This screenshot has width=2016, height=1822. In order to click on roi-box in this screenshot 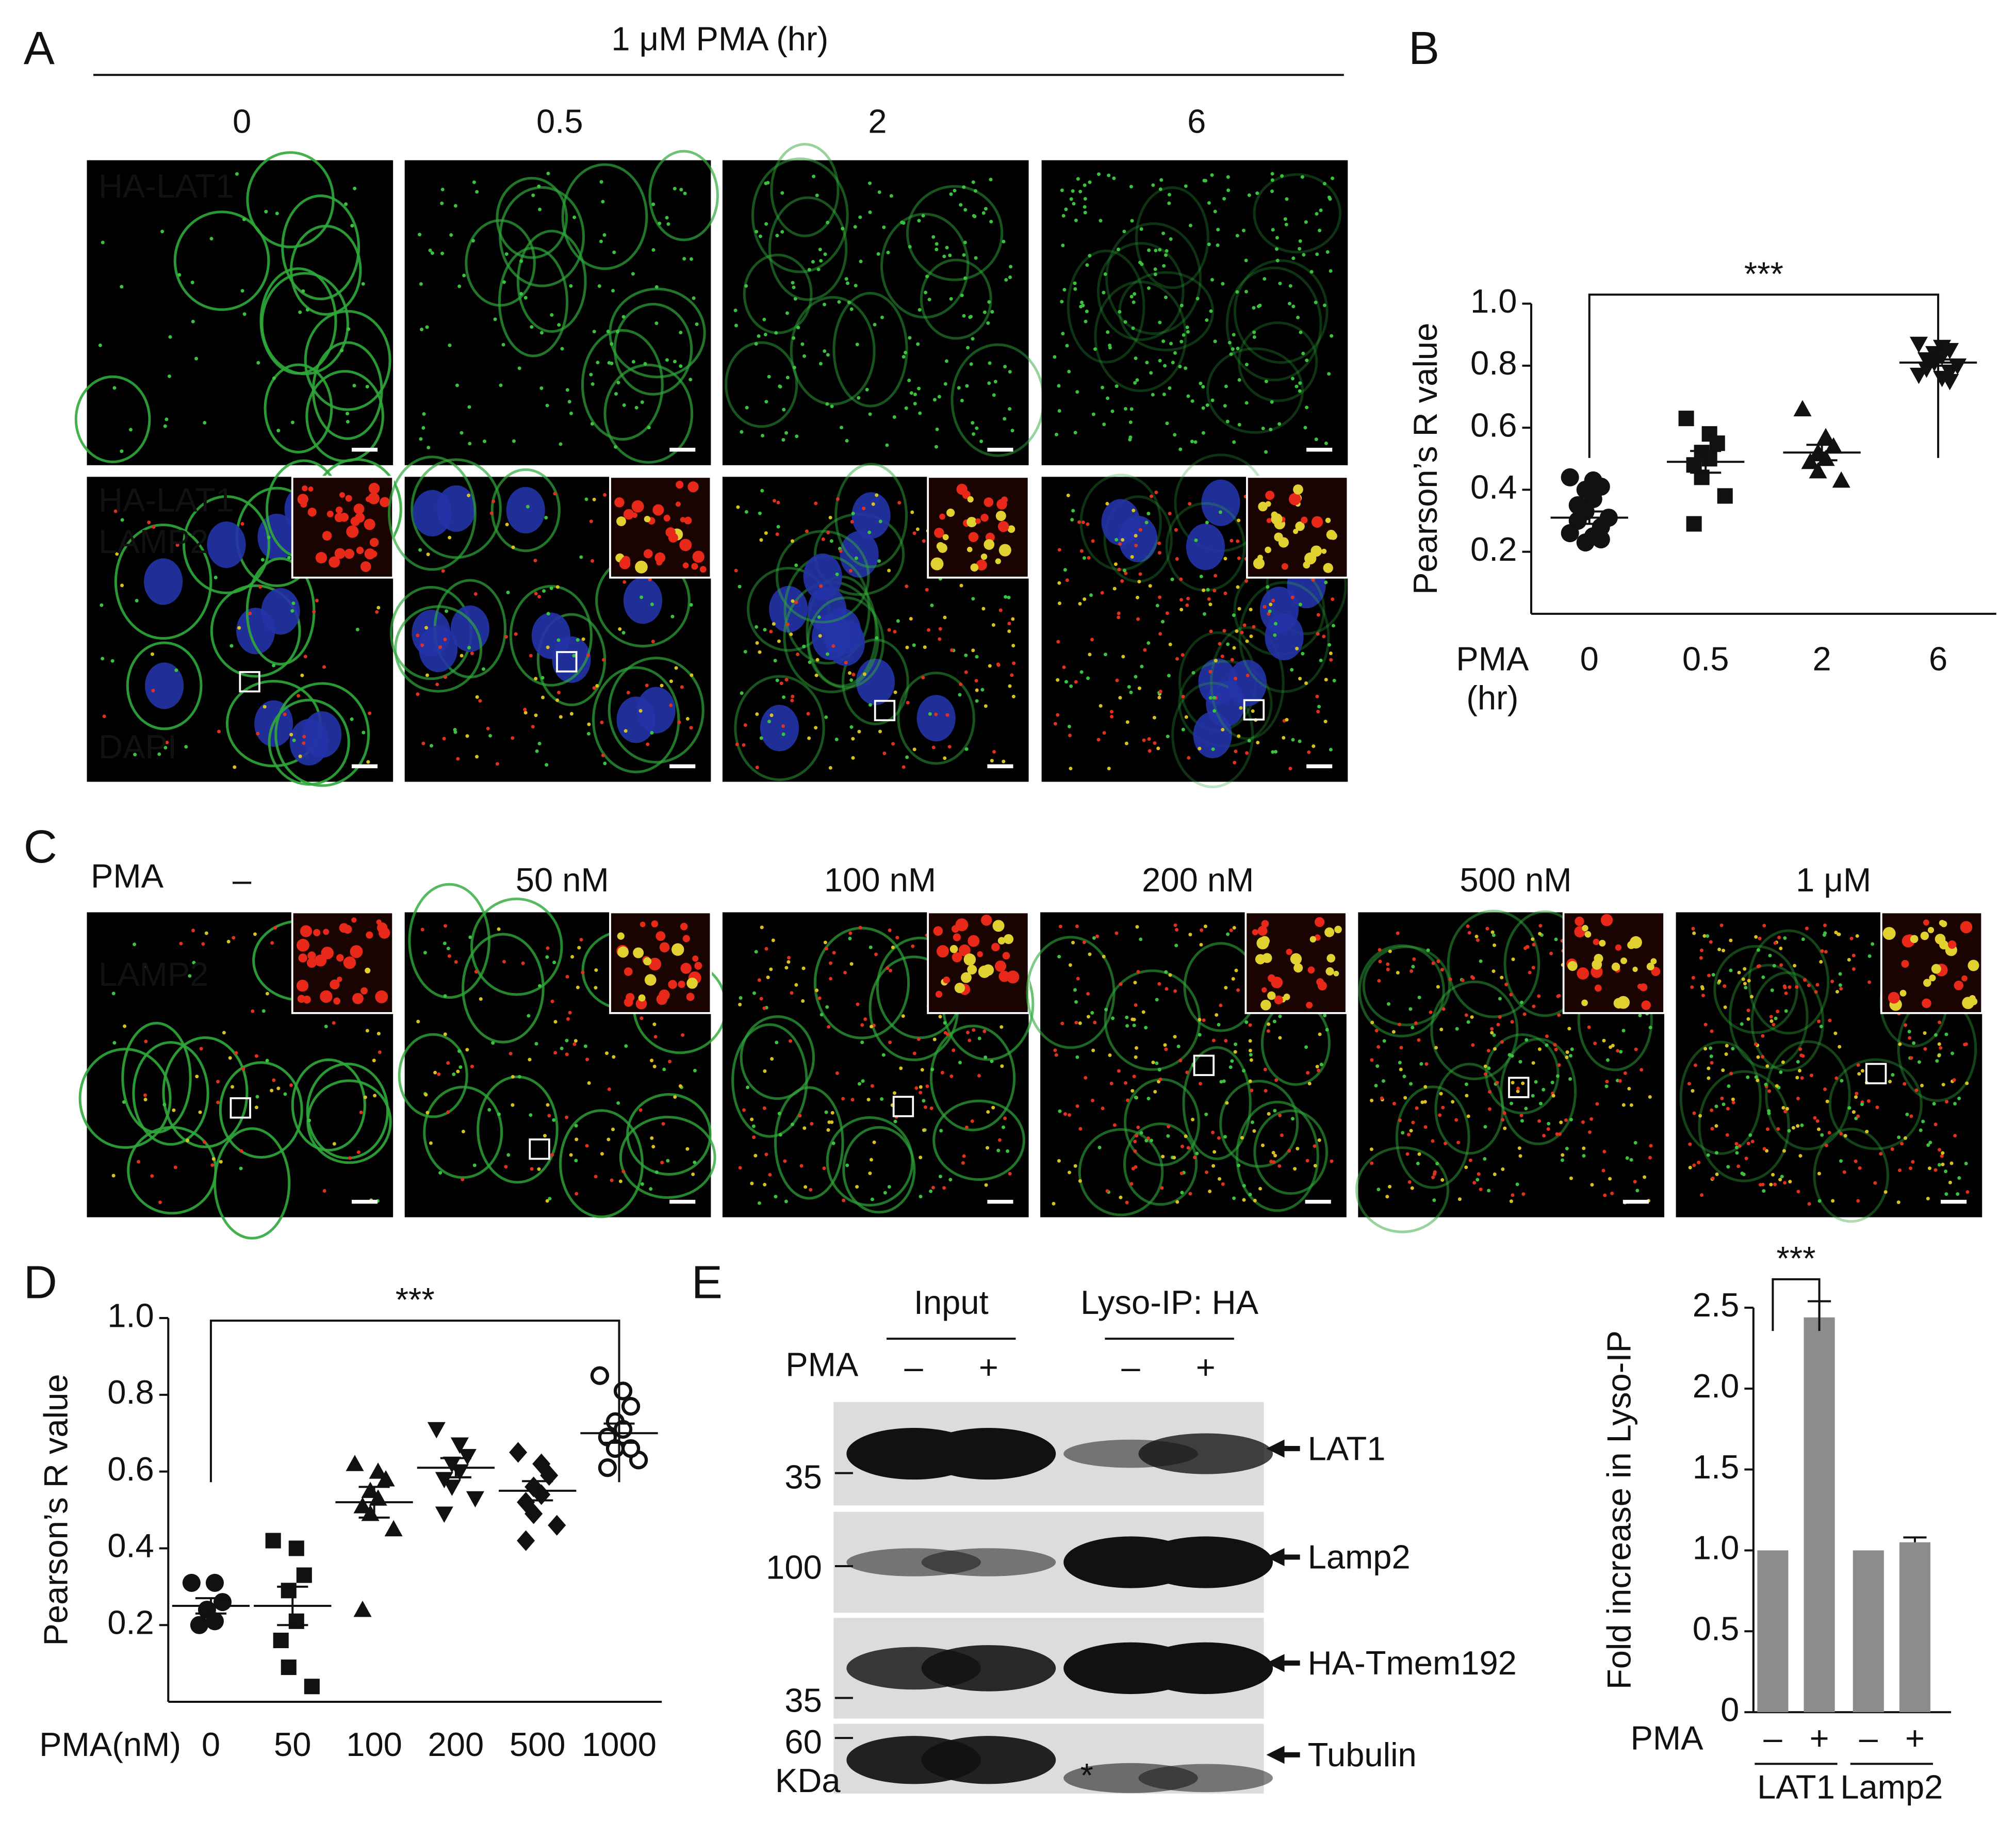, I will do `click(250, 682)`.